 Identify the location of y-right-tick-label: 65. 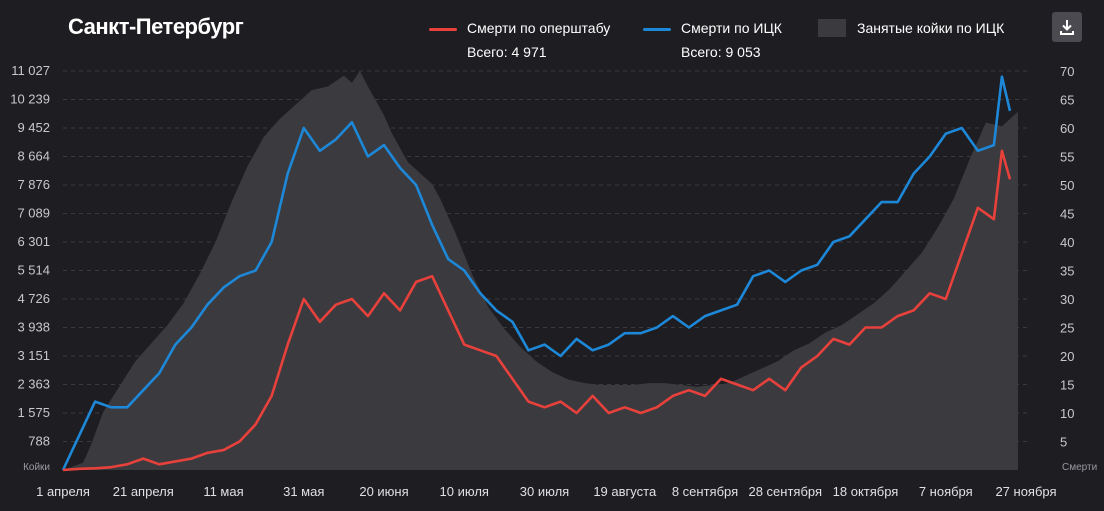
(1067, 100).